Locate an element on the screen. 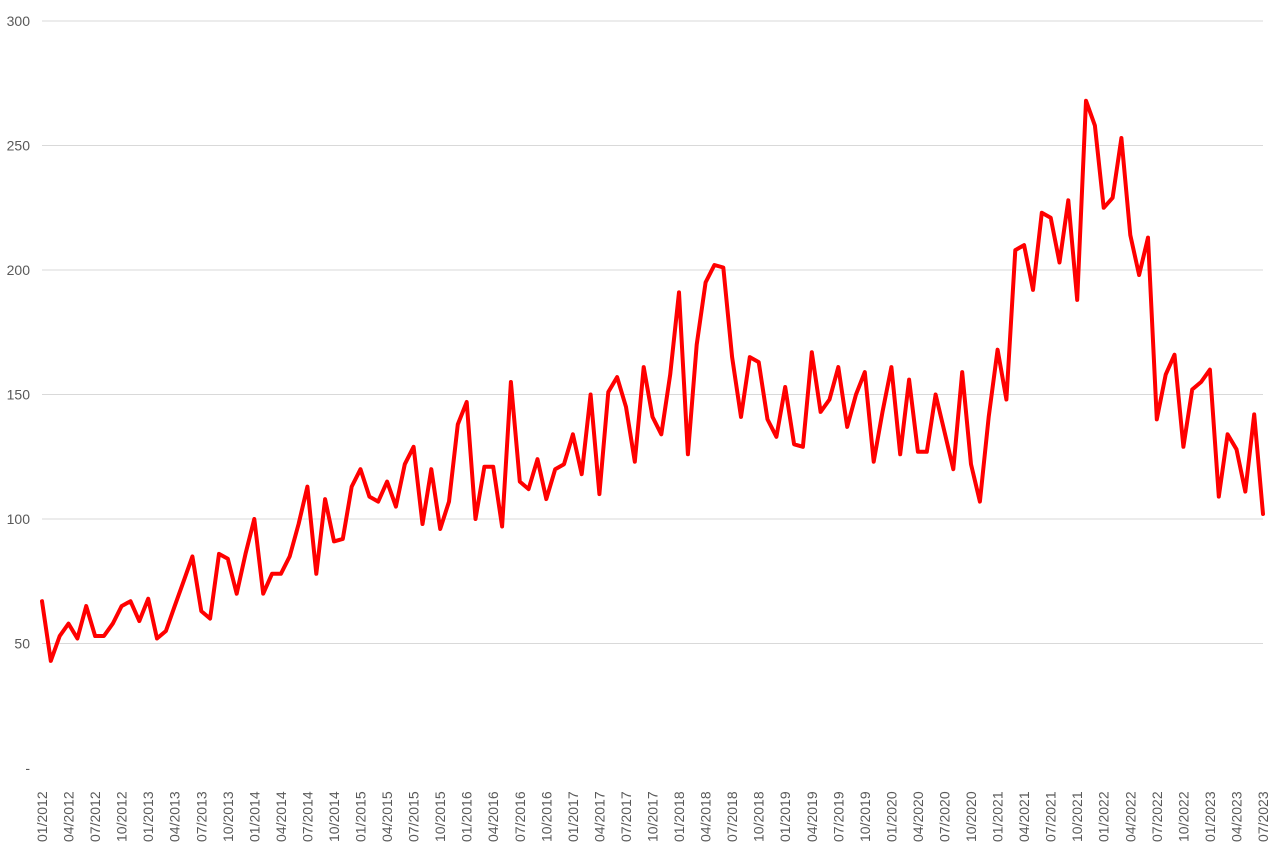 This screenshot has height=853, width=1280. x-tick-label: 04/2021 is located at coordinates (1024, 816).